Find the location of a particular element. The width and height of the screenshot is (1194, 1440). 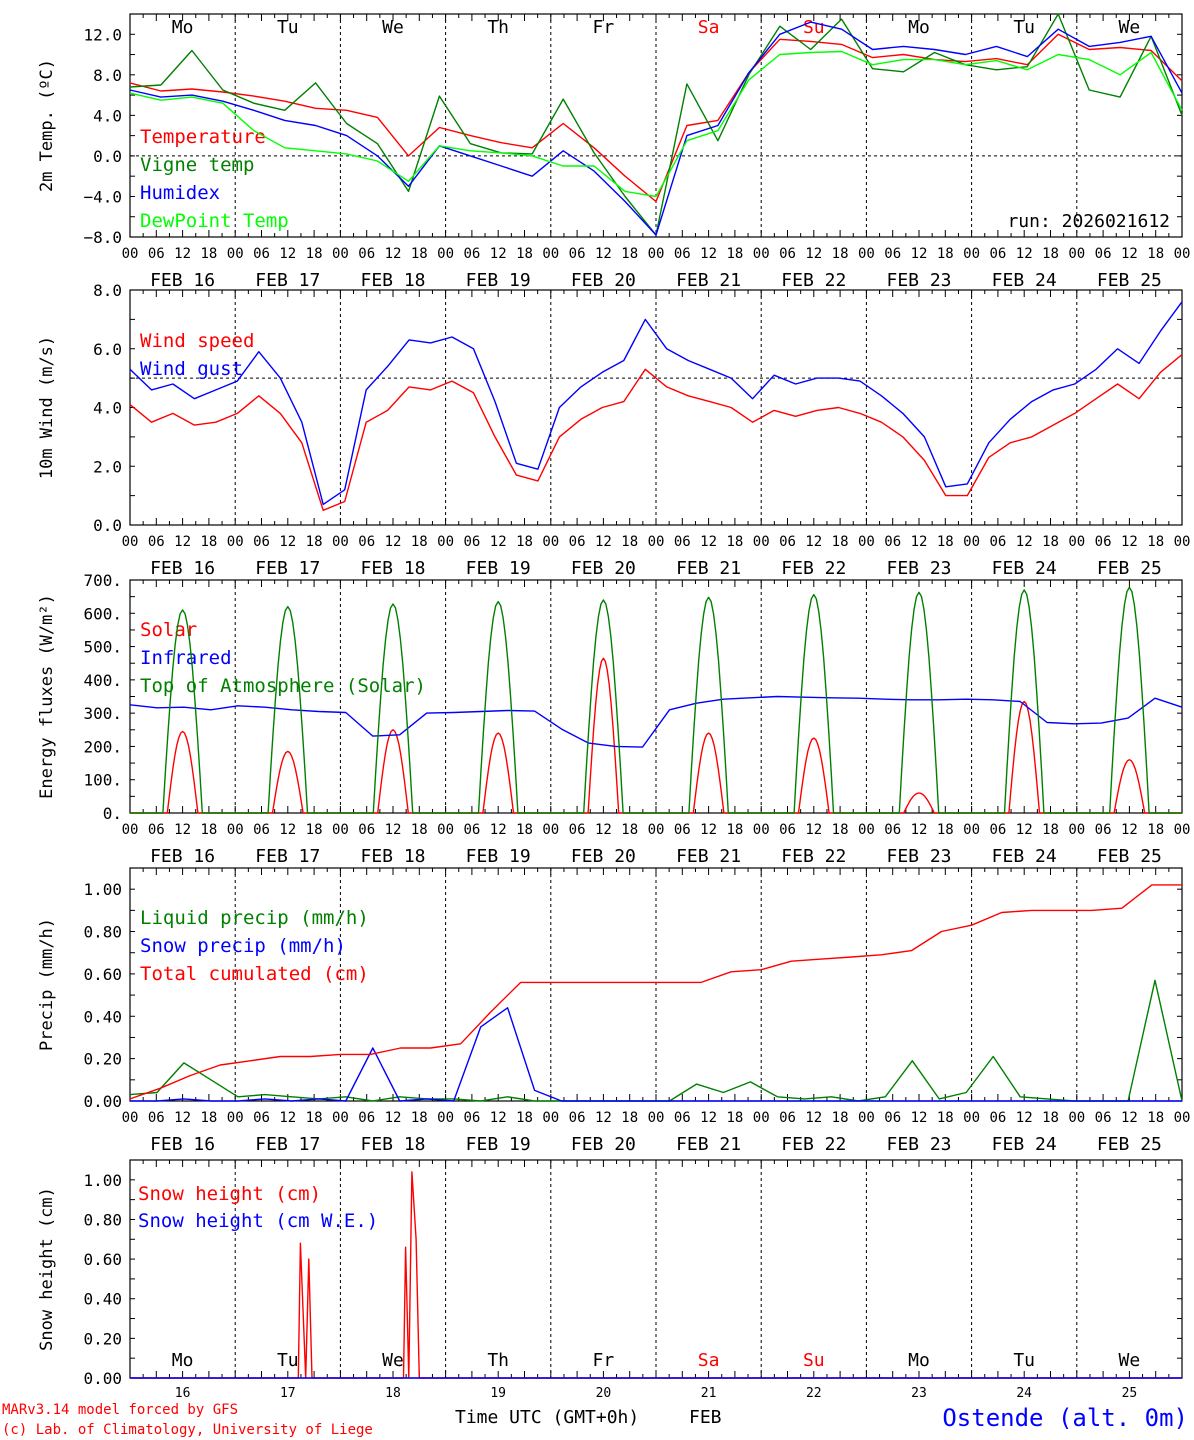

y-axis-label: 2m Temp. (ºC) is located at coordinates (47, 125).